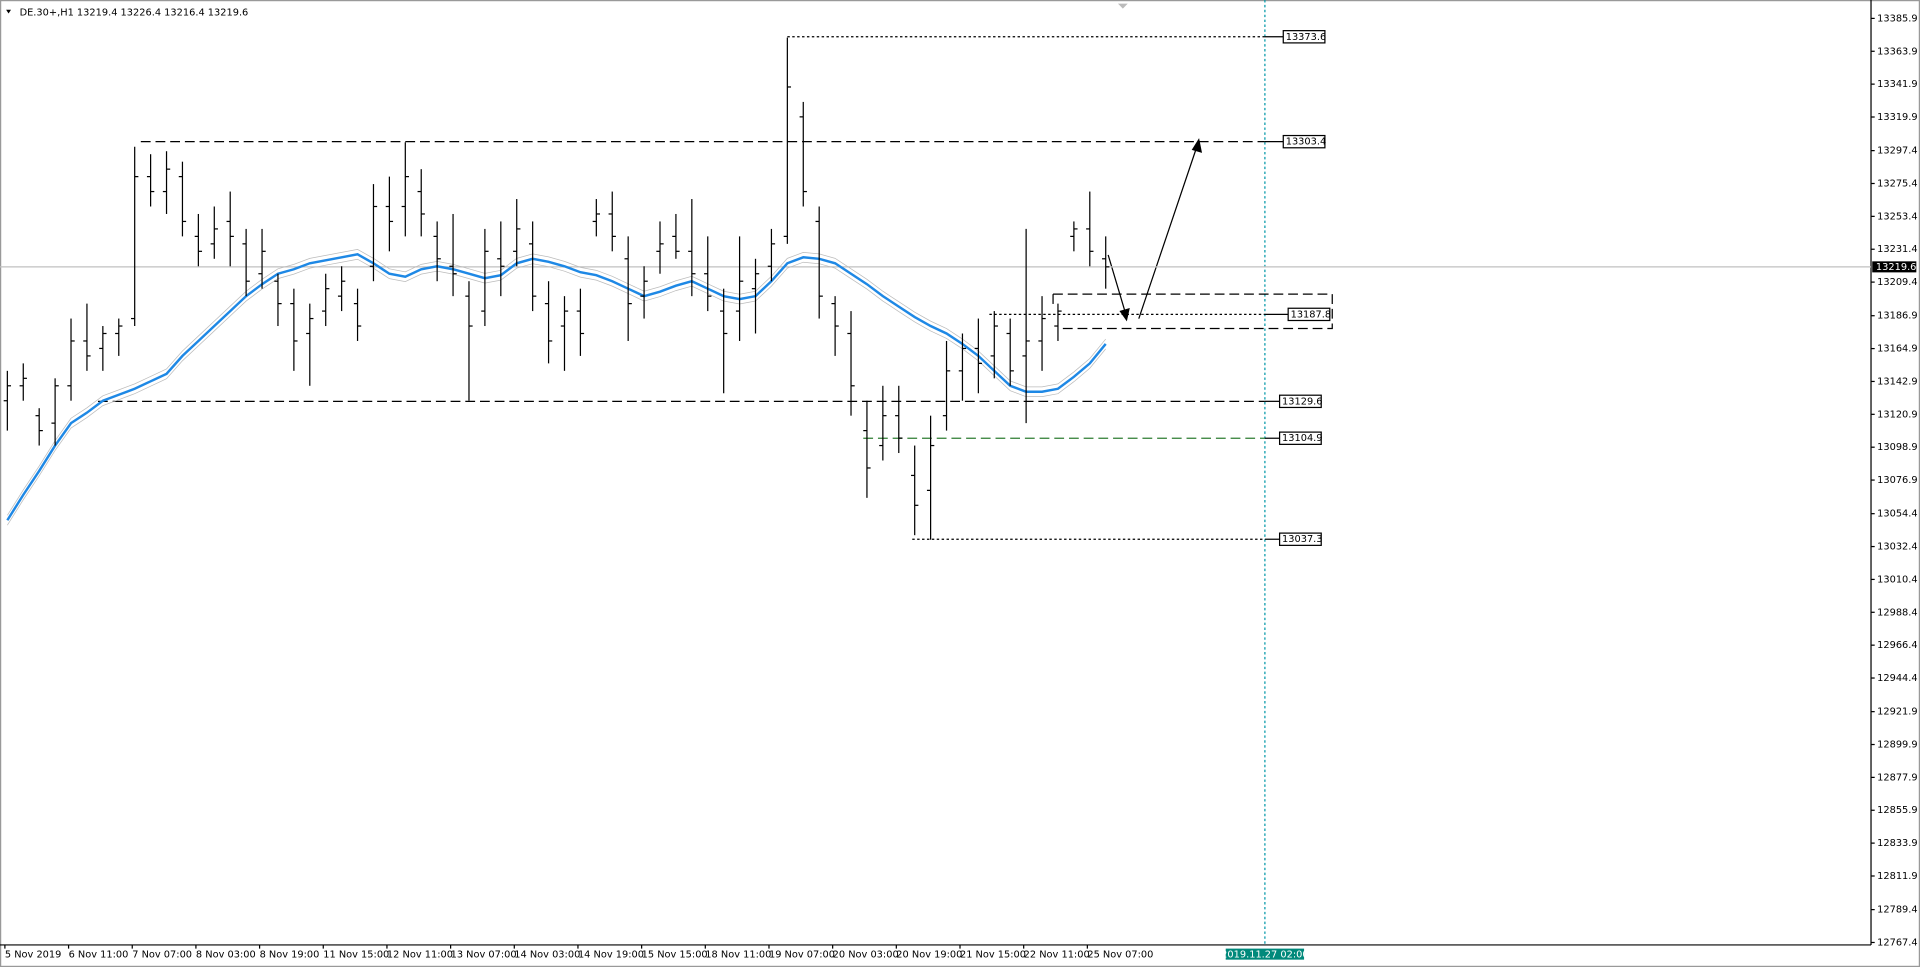  Describe the element at coordinates (929, 955) in the screenshot. I see `x-tick-label: 20 Nov 19:00` at that location.